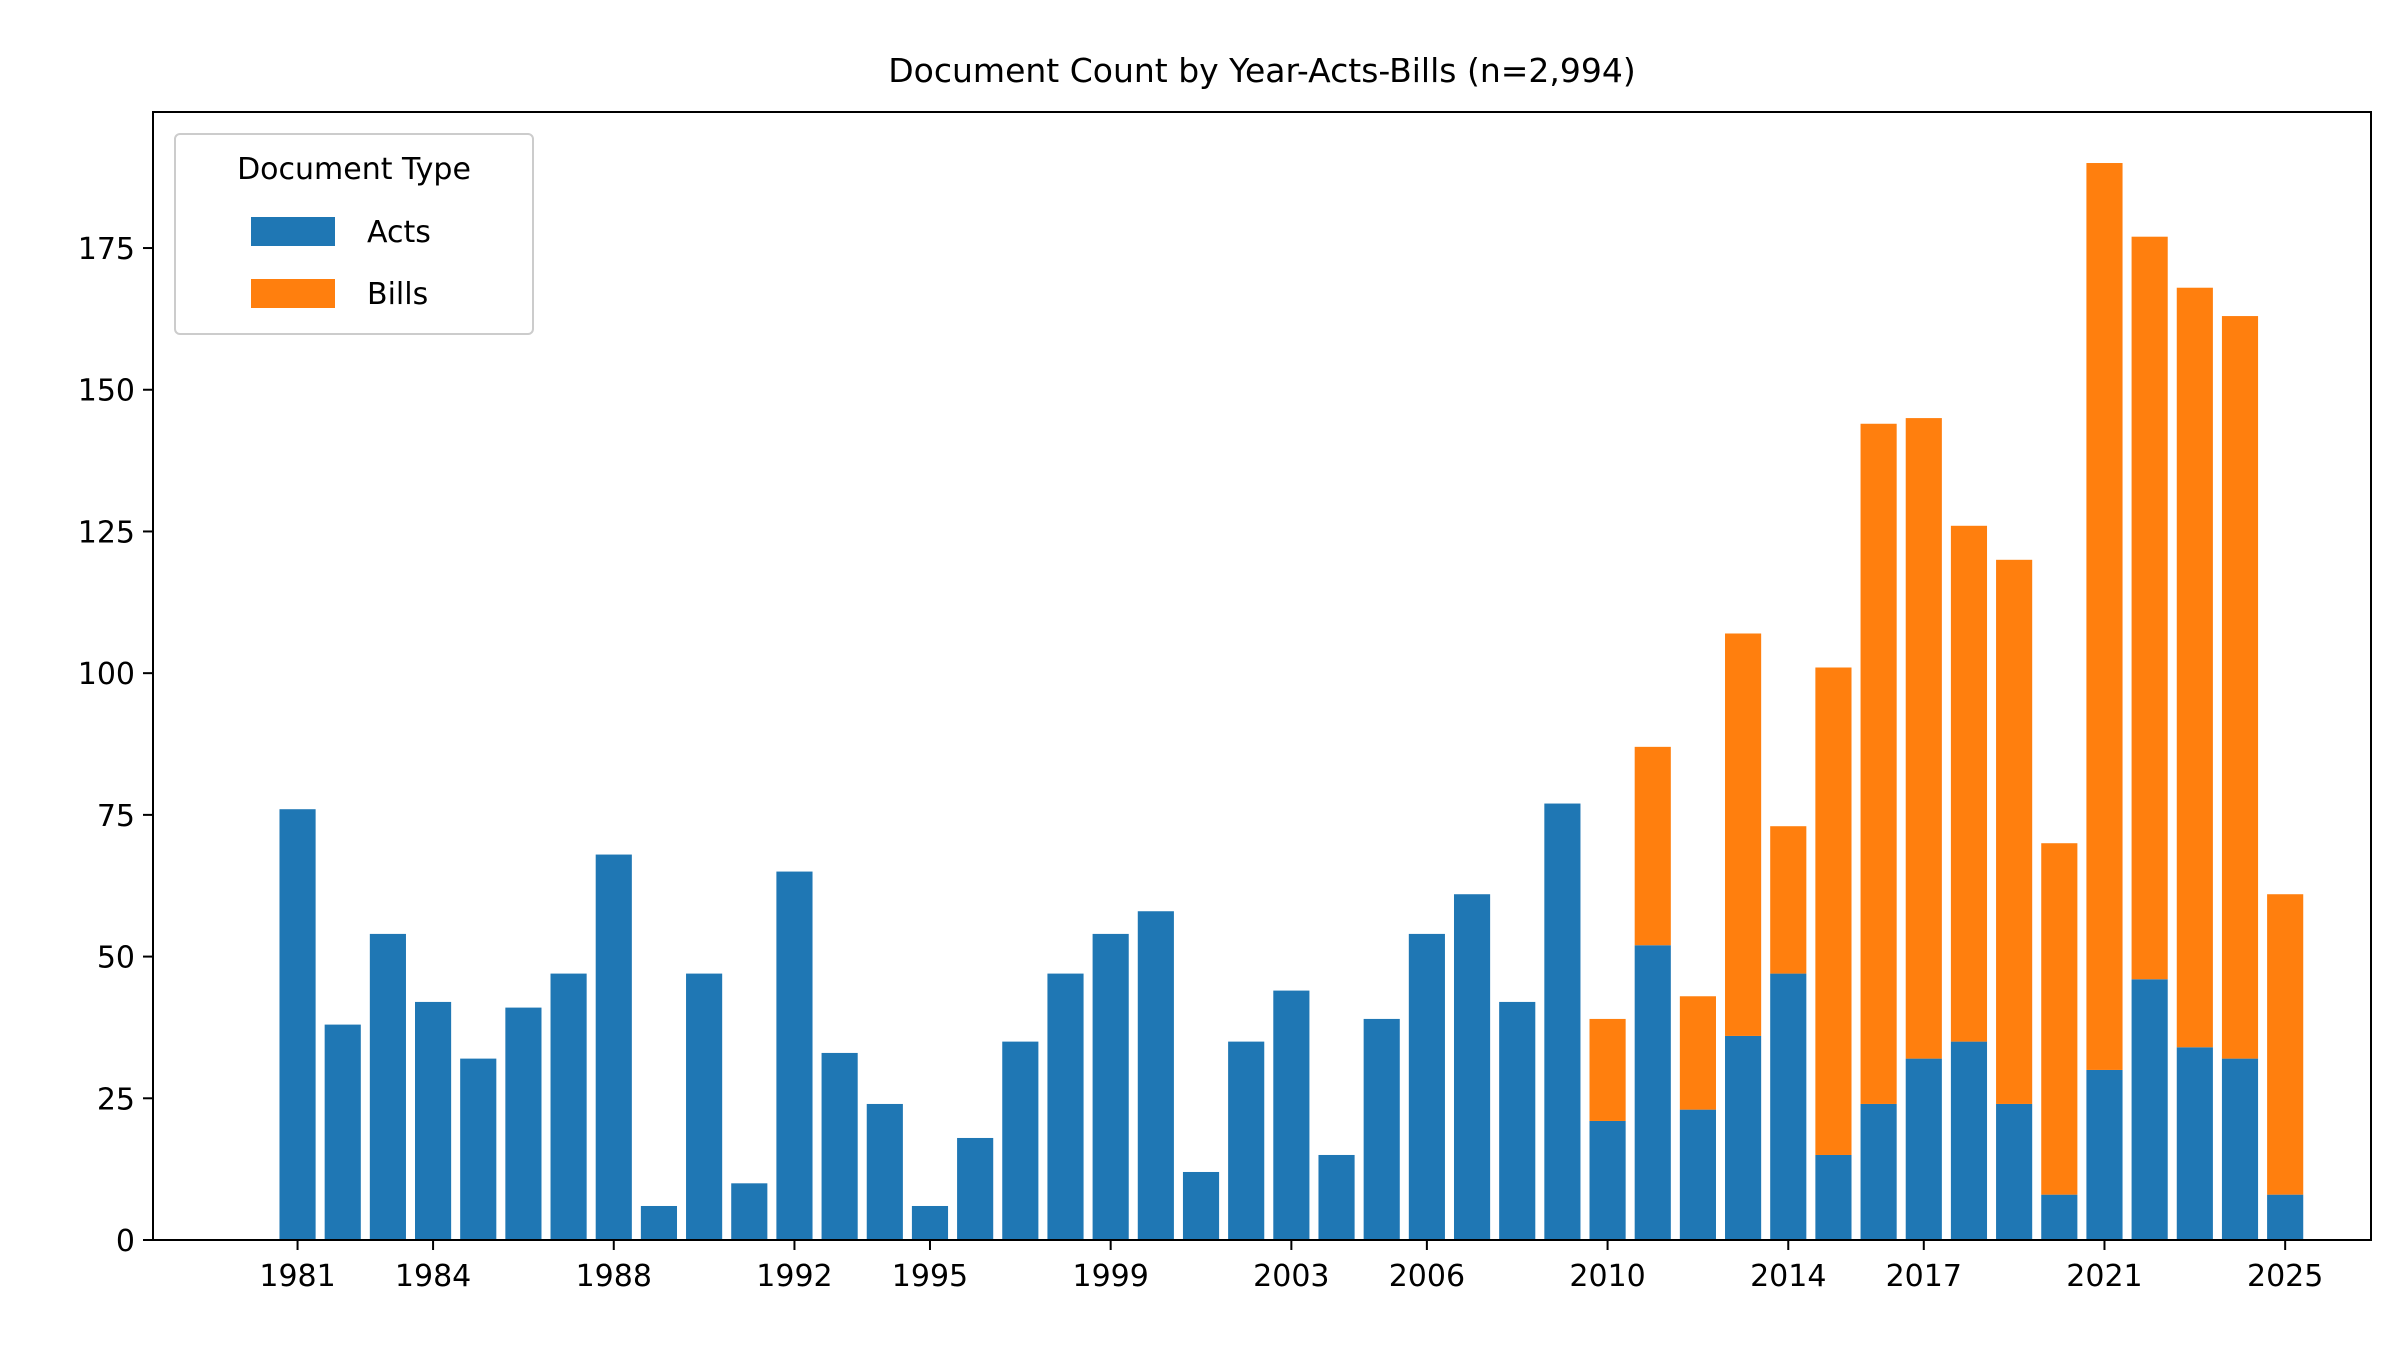 Image resolution: width=2400 pixels, height=1354 pixels. What do you see at coordinates (478, 1149) in the screenshot?
I see `bar-acts-1985` at bounding box center [478, 1149].